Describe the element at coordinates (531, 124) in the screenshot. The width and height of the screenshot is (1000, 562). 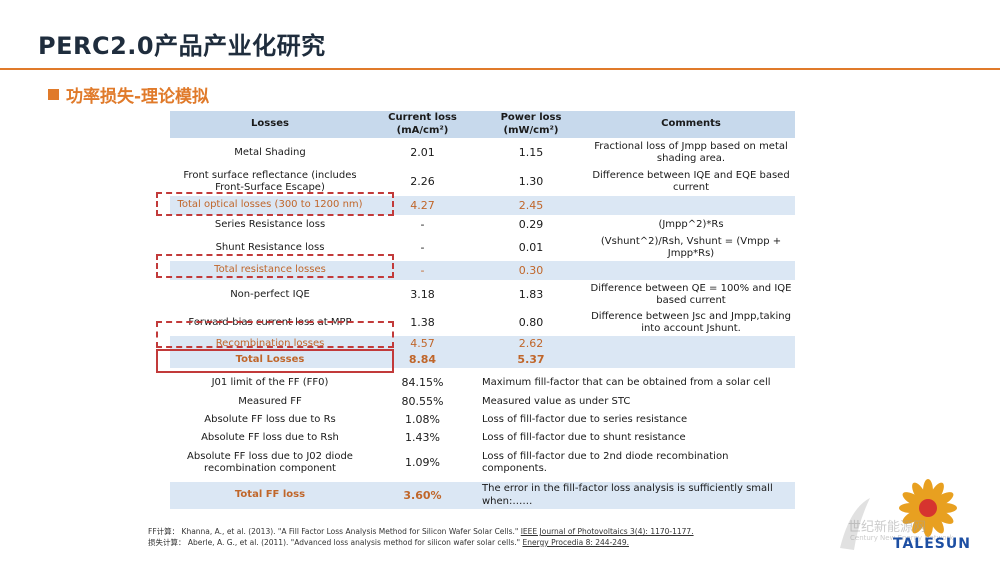
I see `header-power-loss: Power loss (mW/cm²)` at that location.